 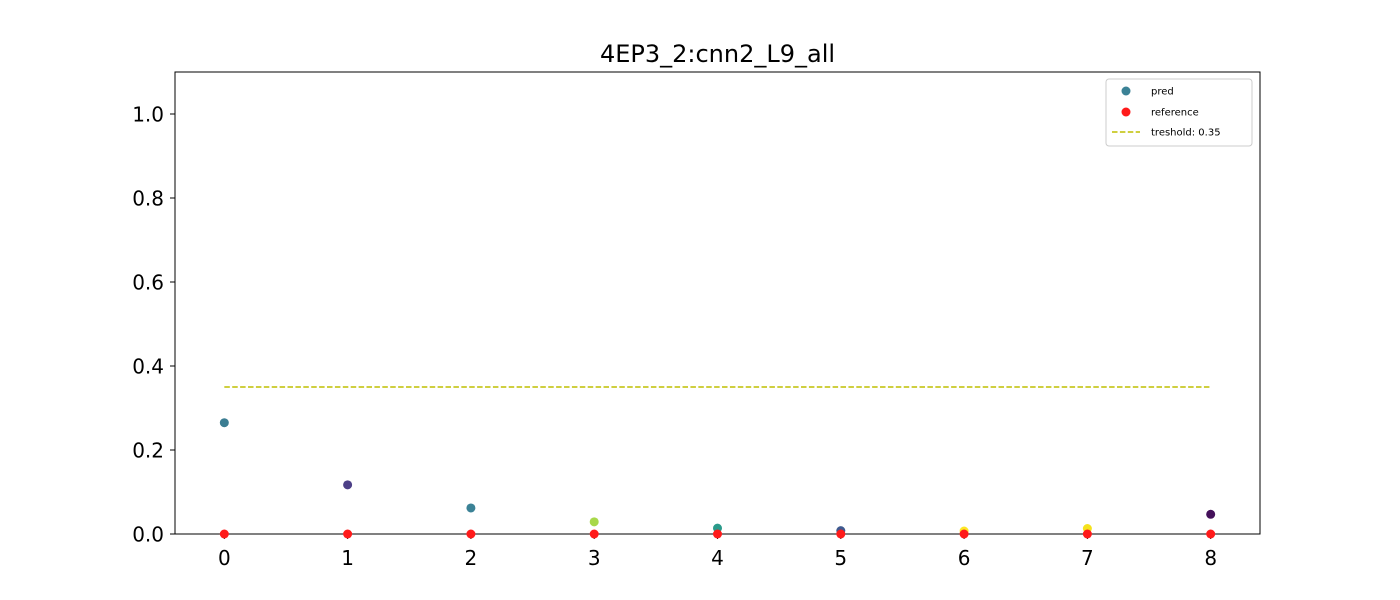 What do you see at coordinates (717, 478) in the screenshot?
I see `points-layer` at bounding box center [717, 478].